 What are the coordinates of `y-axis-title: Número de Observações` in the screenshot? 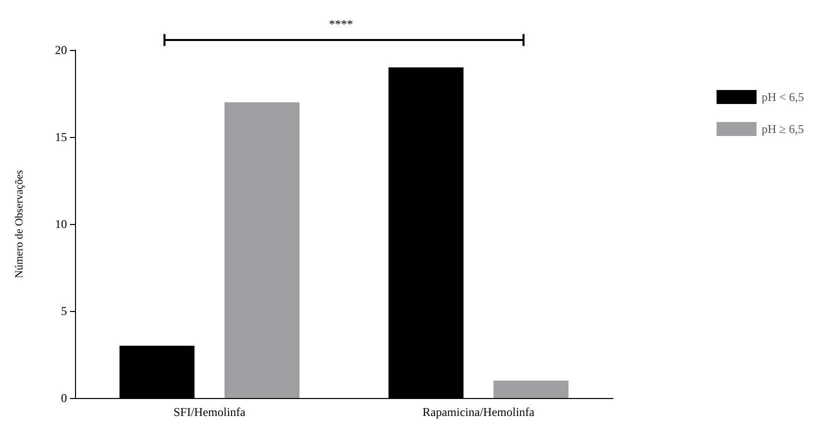 It's located at (20, 224).